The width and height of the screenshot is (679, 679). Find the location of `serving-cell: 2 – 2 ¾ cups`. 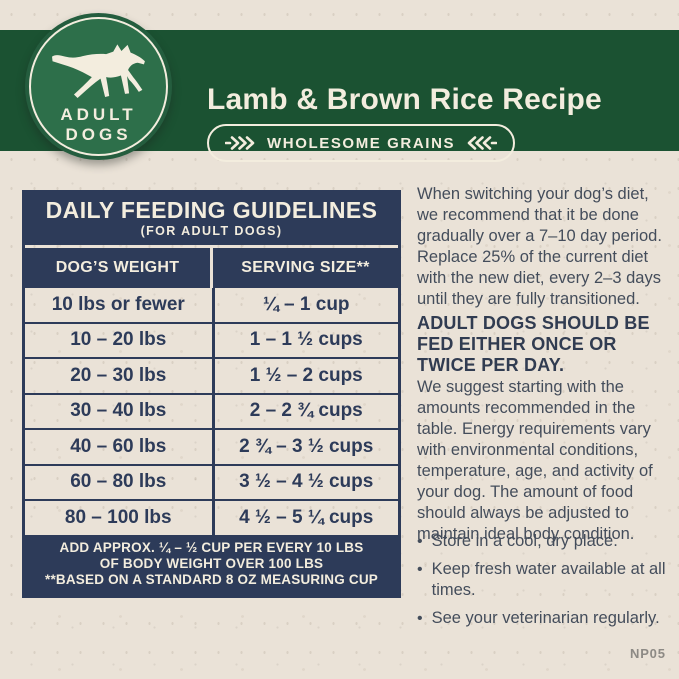

serving-cell: 2 – 2 ¾ cups is located at coordinates (305, 411).